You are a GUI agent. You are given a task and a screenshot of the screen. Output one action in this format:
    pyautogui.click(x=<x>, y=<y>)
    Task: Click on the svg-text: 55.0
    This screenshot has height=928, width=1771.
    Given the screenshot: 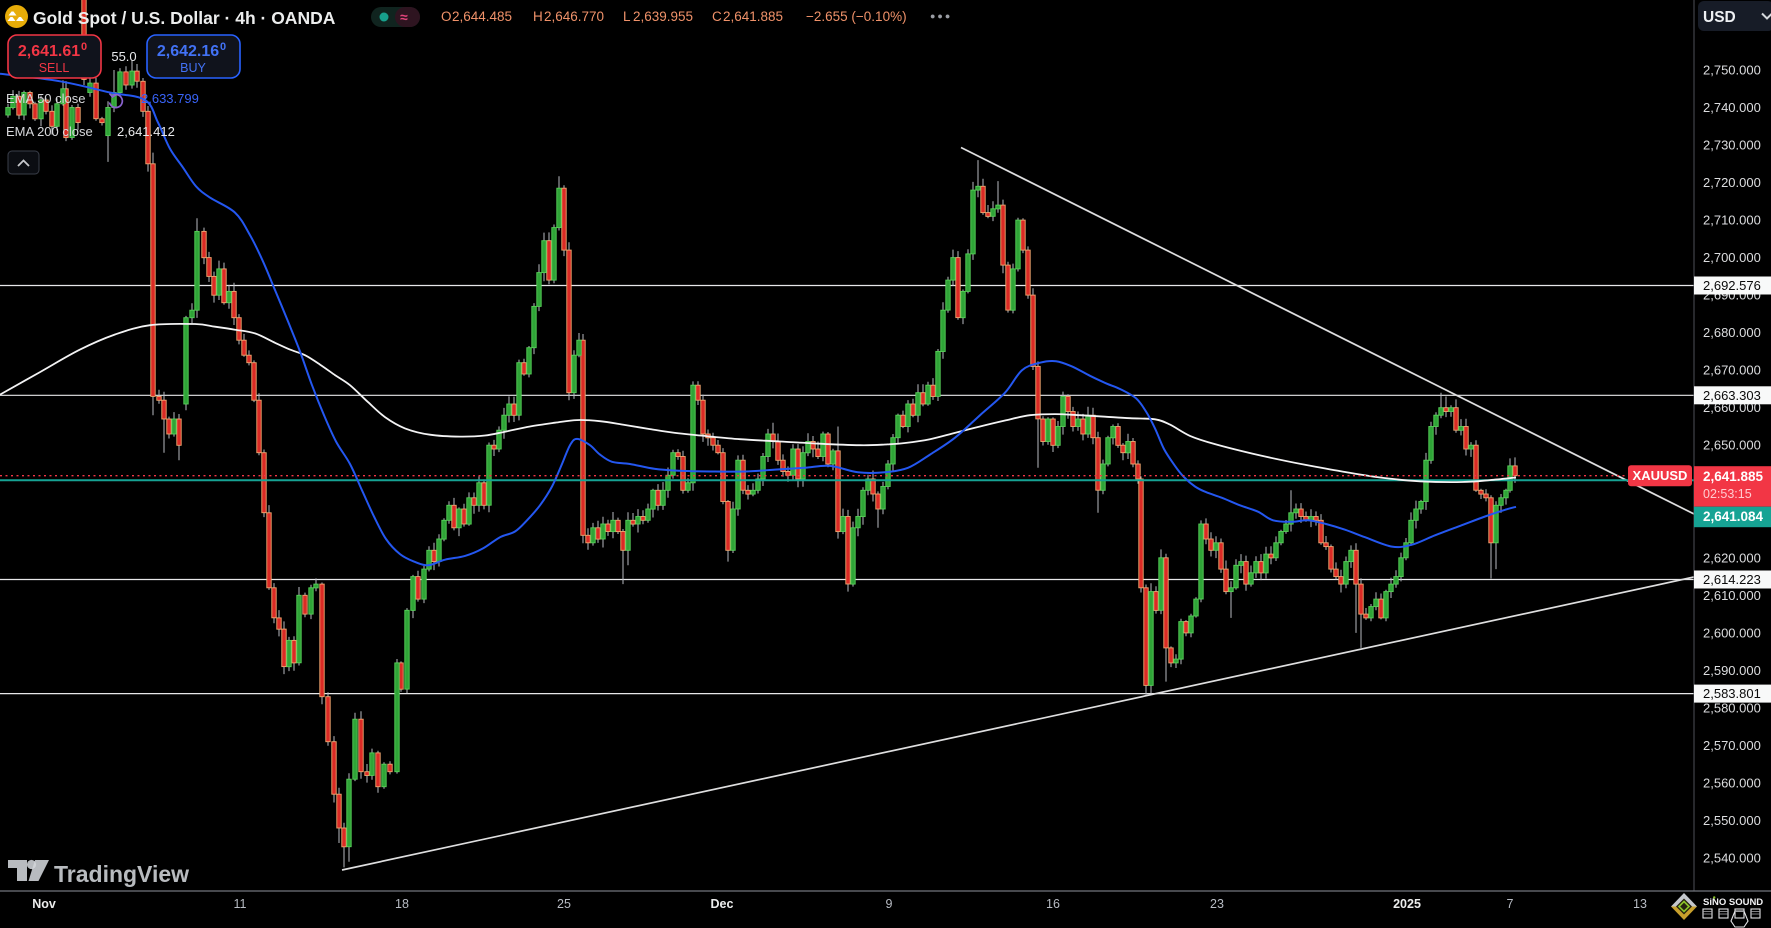 What is the action you would take?
    pyautogui.click(x=123, y=56)
    